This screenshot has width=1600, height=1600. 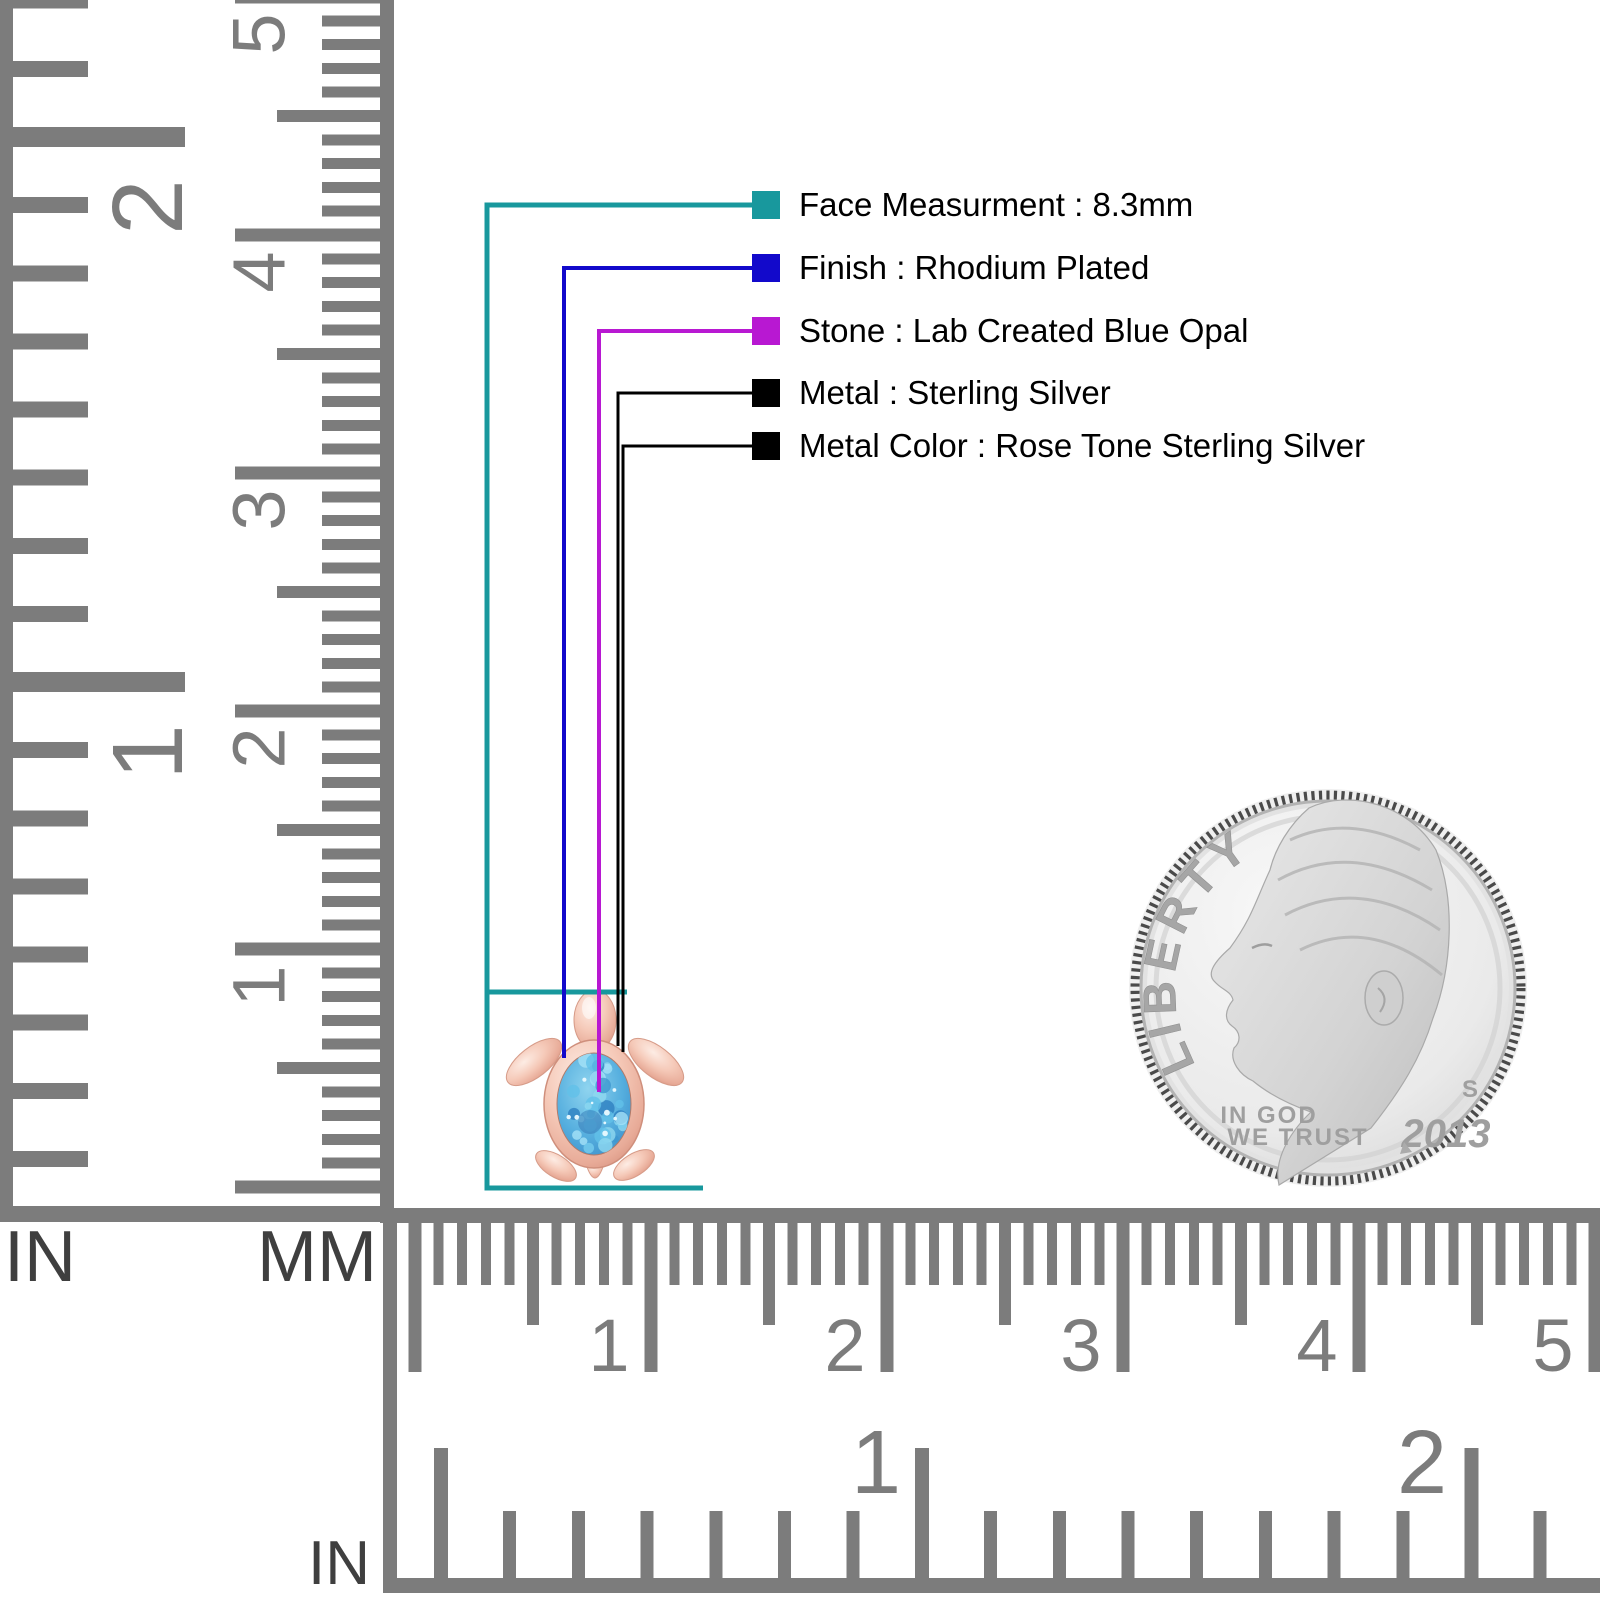 I want to click on bottom-mm-number: 5, so click(x=1552, y=1345).